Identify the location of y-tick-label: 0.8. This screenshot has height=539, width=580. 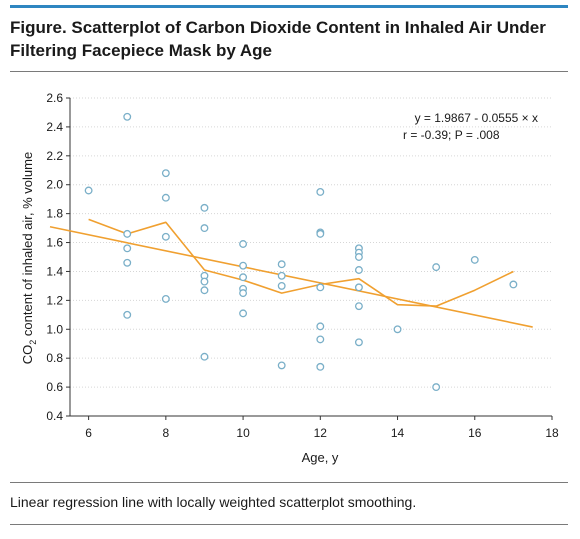
(54, 358).